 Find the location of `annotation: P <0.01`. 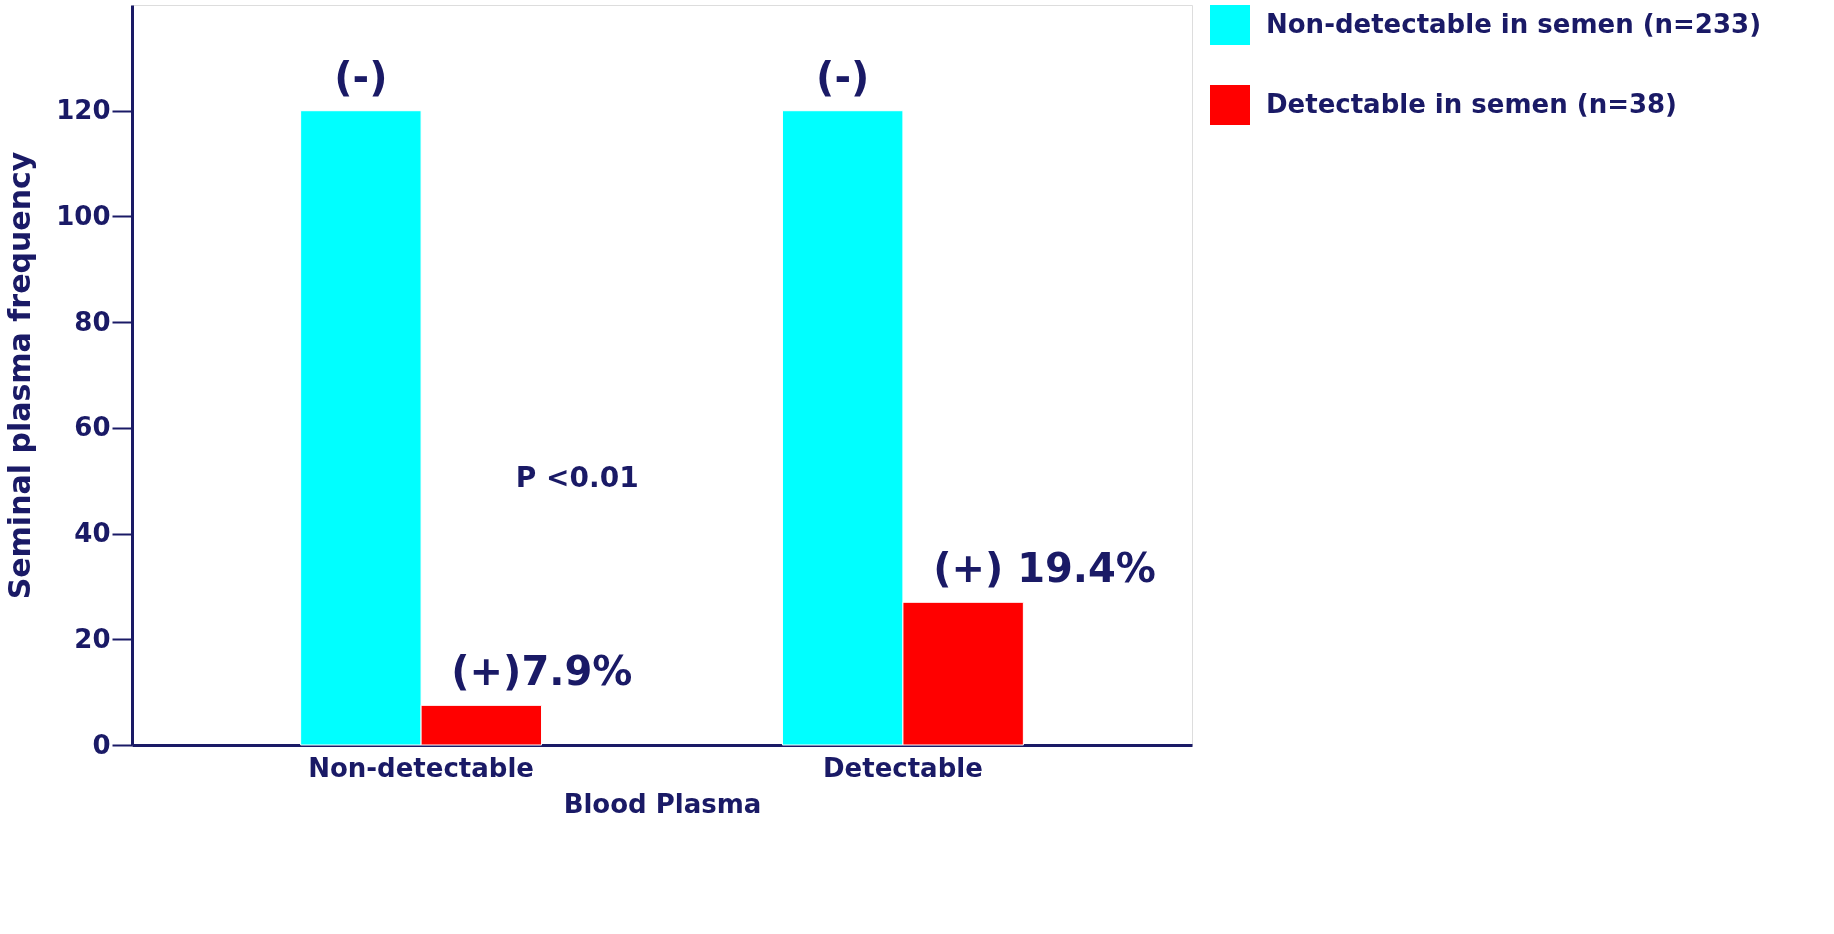

annotation: P <0.01 is located at coordinates (577, 477).